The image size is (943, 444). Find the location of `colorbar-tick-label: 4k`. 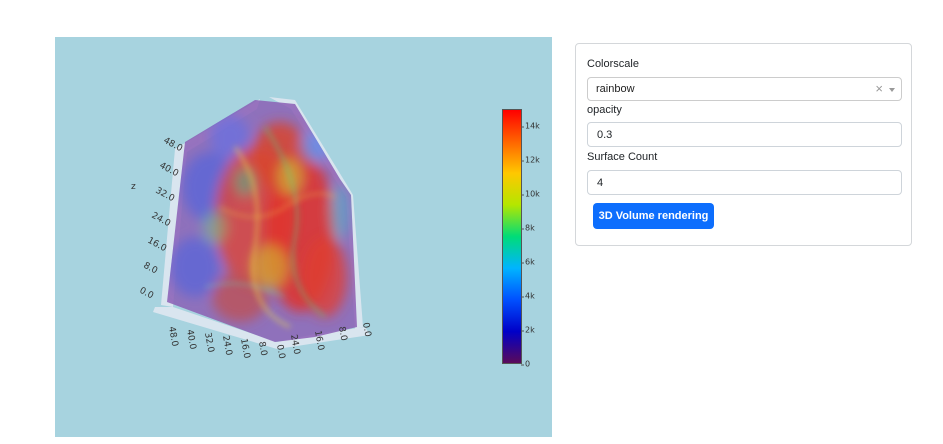

colorbar-tick-label: 4k is located at coordinates (528, 296).